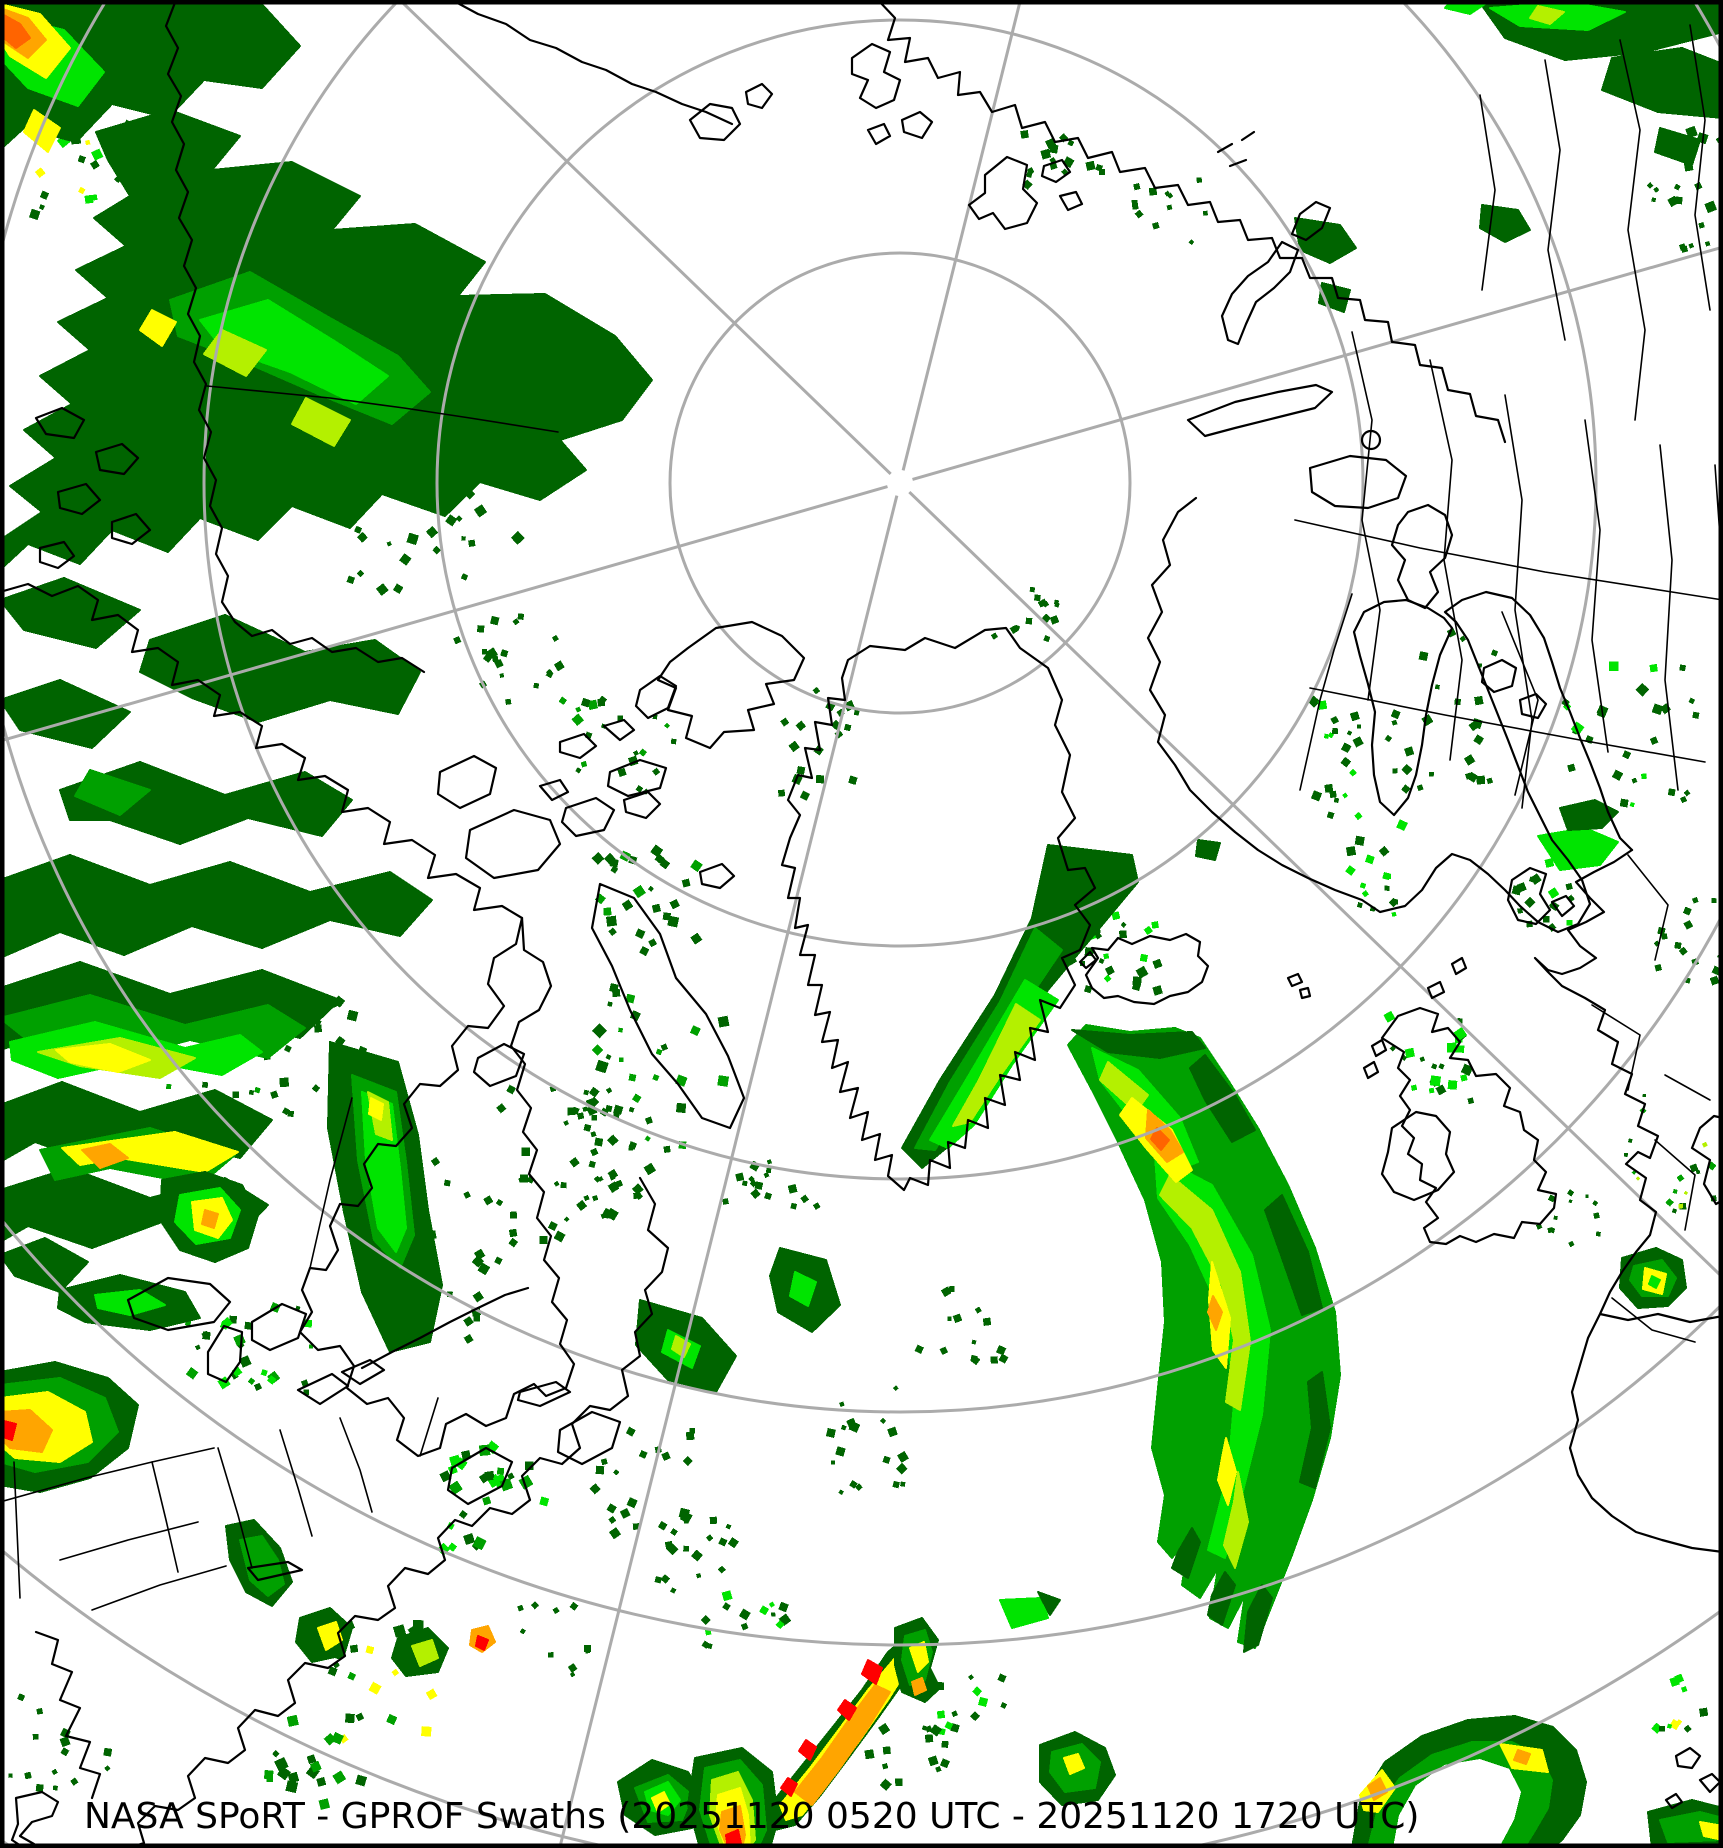 Image resolution: width=1723 pixels, height=1848 pixels. Describe the element at coordinates (1514, 689) in the screenshot. I see `coastline-ladoga-onega` at that location.